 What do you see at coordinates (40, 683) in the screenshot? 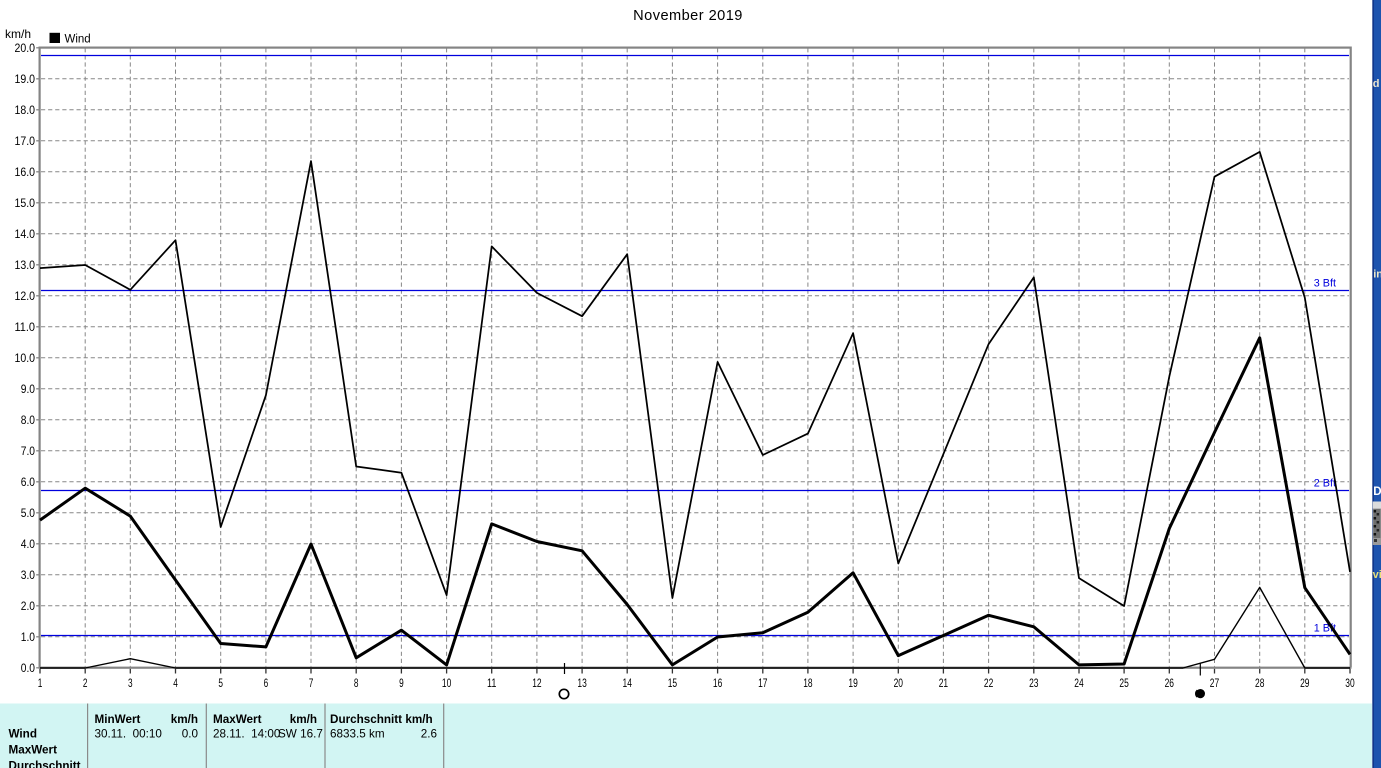
I see `svg-text: 1` at bounding box center [40, 683].